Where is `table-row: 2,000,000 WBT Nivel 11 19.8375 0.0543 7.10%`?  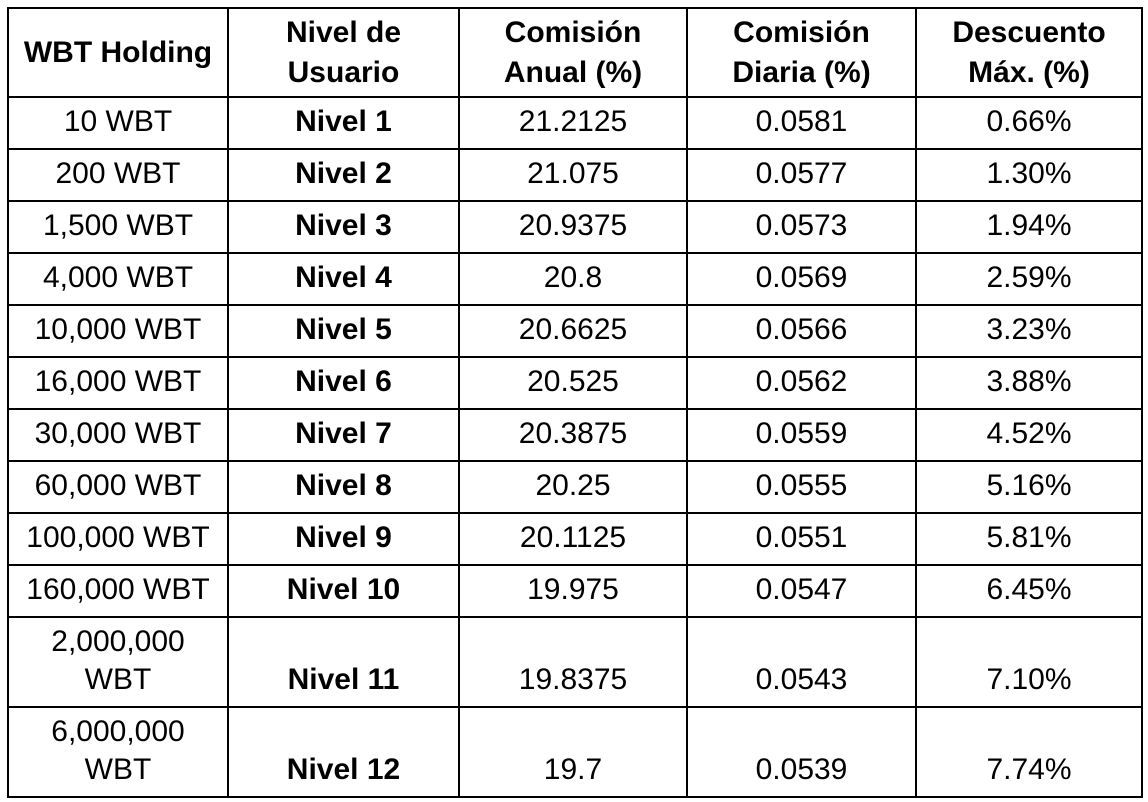 table-row: 2,000,000 WBT Nivel 11 19.8375 0.0543 7.10% is located at coordinates (575, 662).